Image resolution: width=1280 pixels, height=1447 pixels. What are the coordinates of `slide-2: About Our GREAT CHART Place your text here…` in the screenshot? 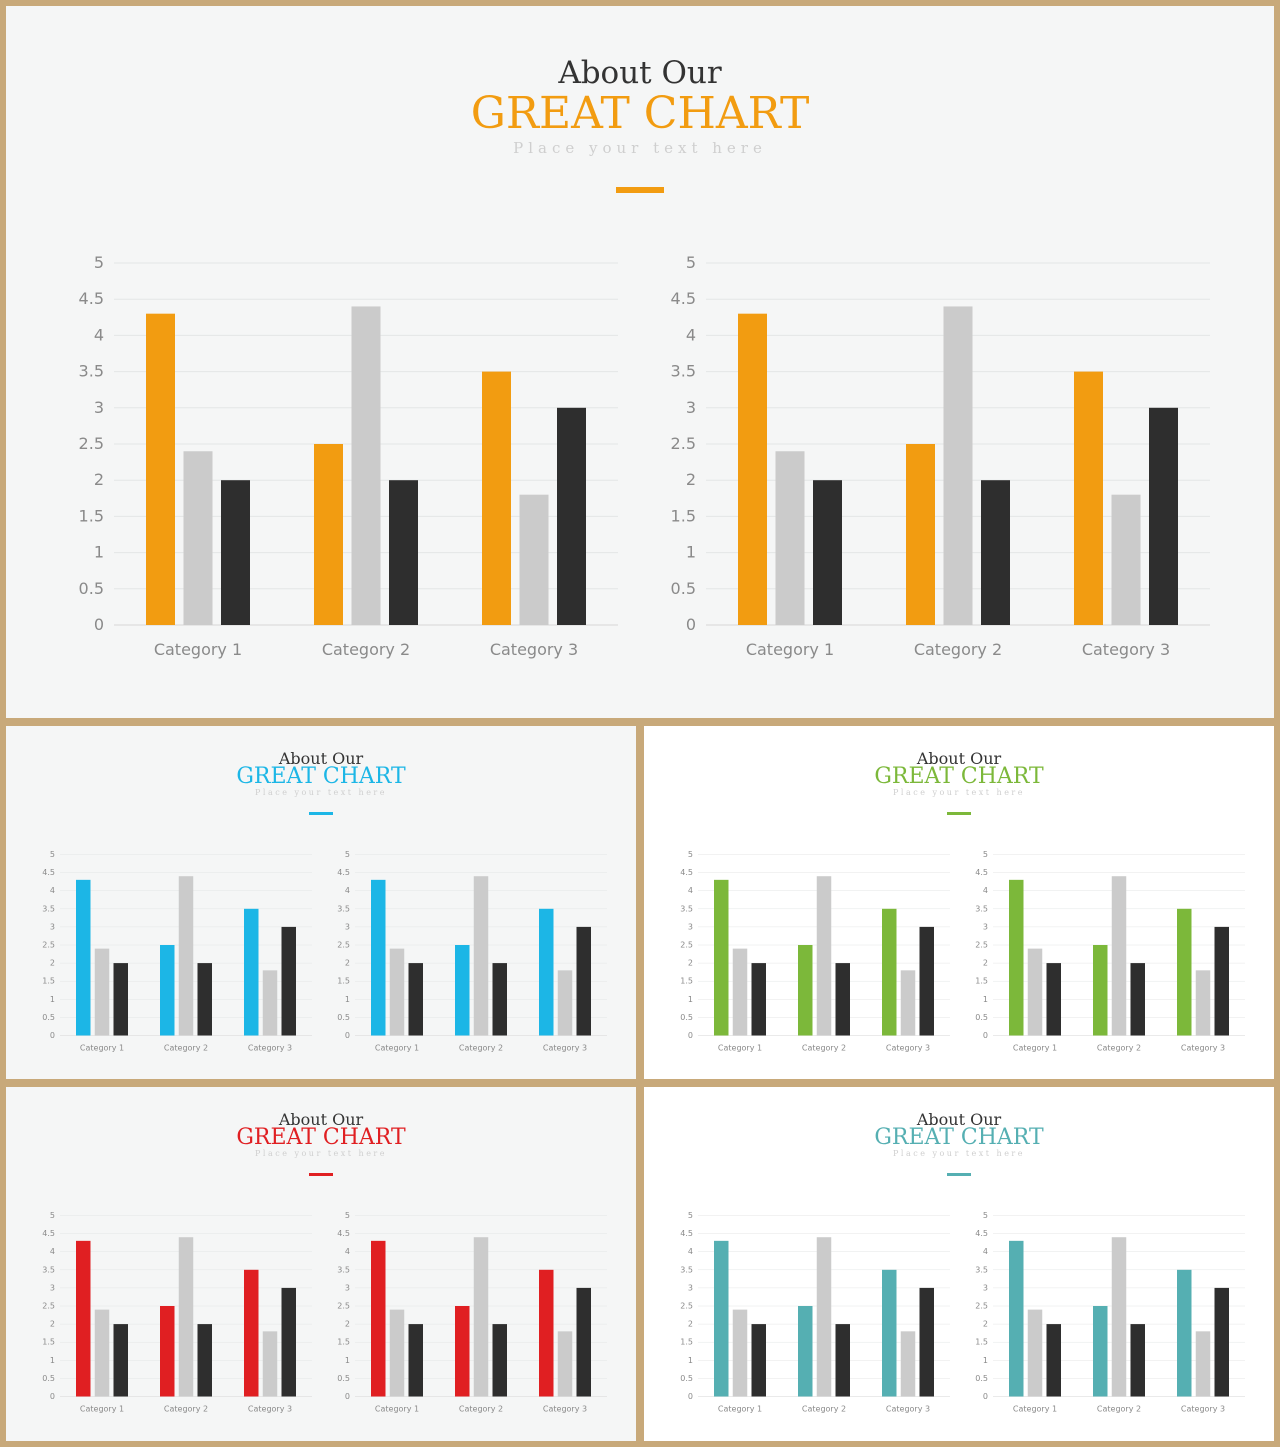 It's located at (321, 902).